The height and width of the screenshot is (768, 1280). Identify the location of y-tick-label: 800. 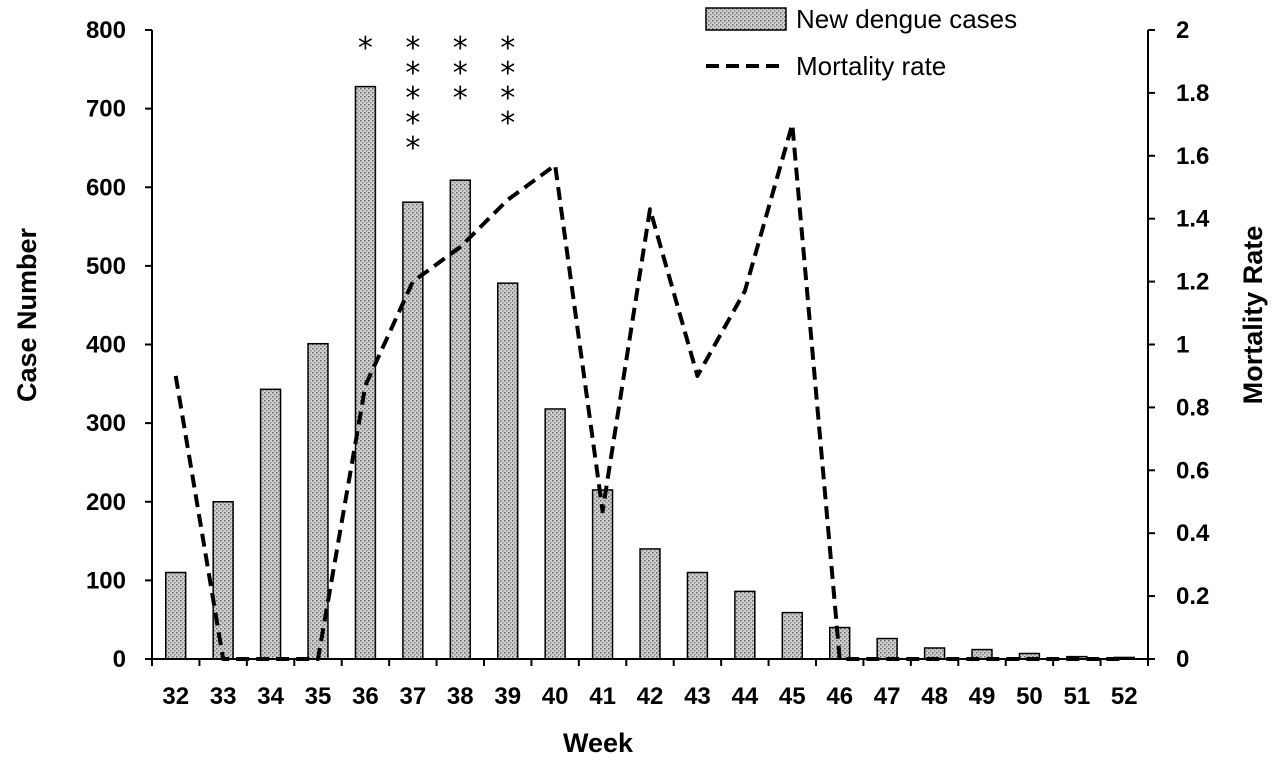
(106, 30).